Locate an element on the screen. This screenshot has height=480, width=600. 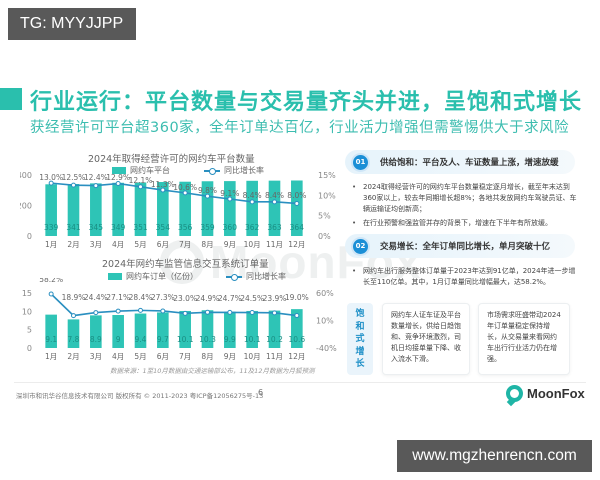
brand-logo: MoonFox is located at coordinates (545, 393).